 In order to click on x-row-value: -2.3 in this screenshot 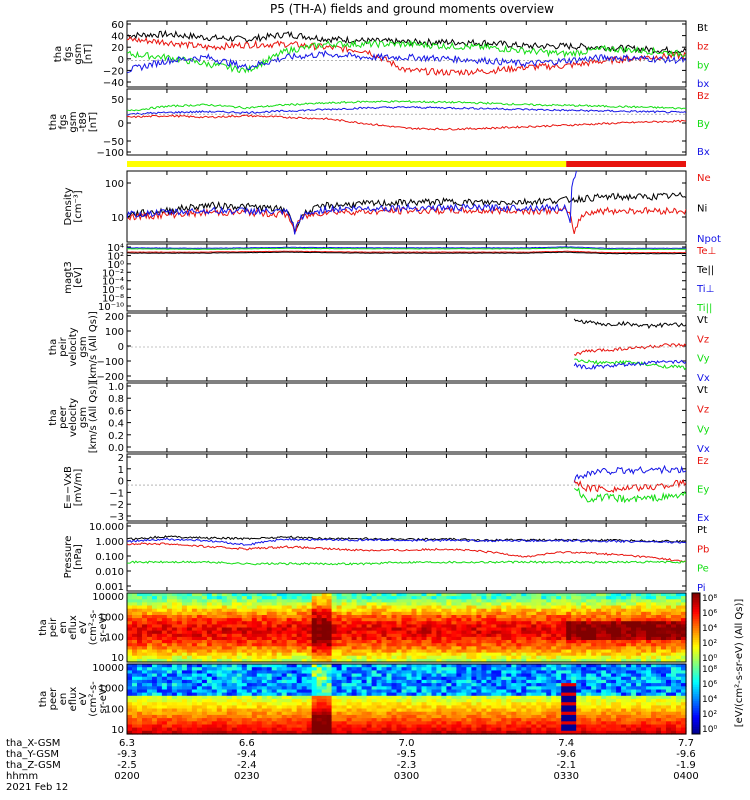, I will do `click(407, 765)`.